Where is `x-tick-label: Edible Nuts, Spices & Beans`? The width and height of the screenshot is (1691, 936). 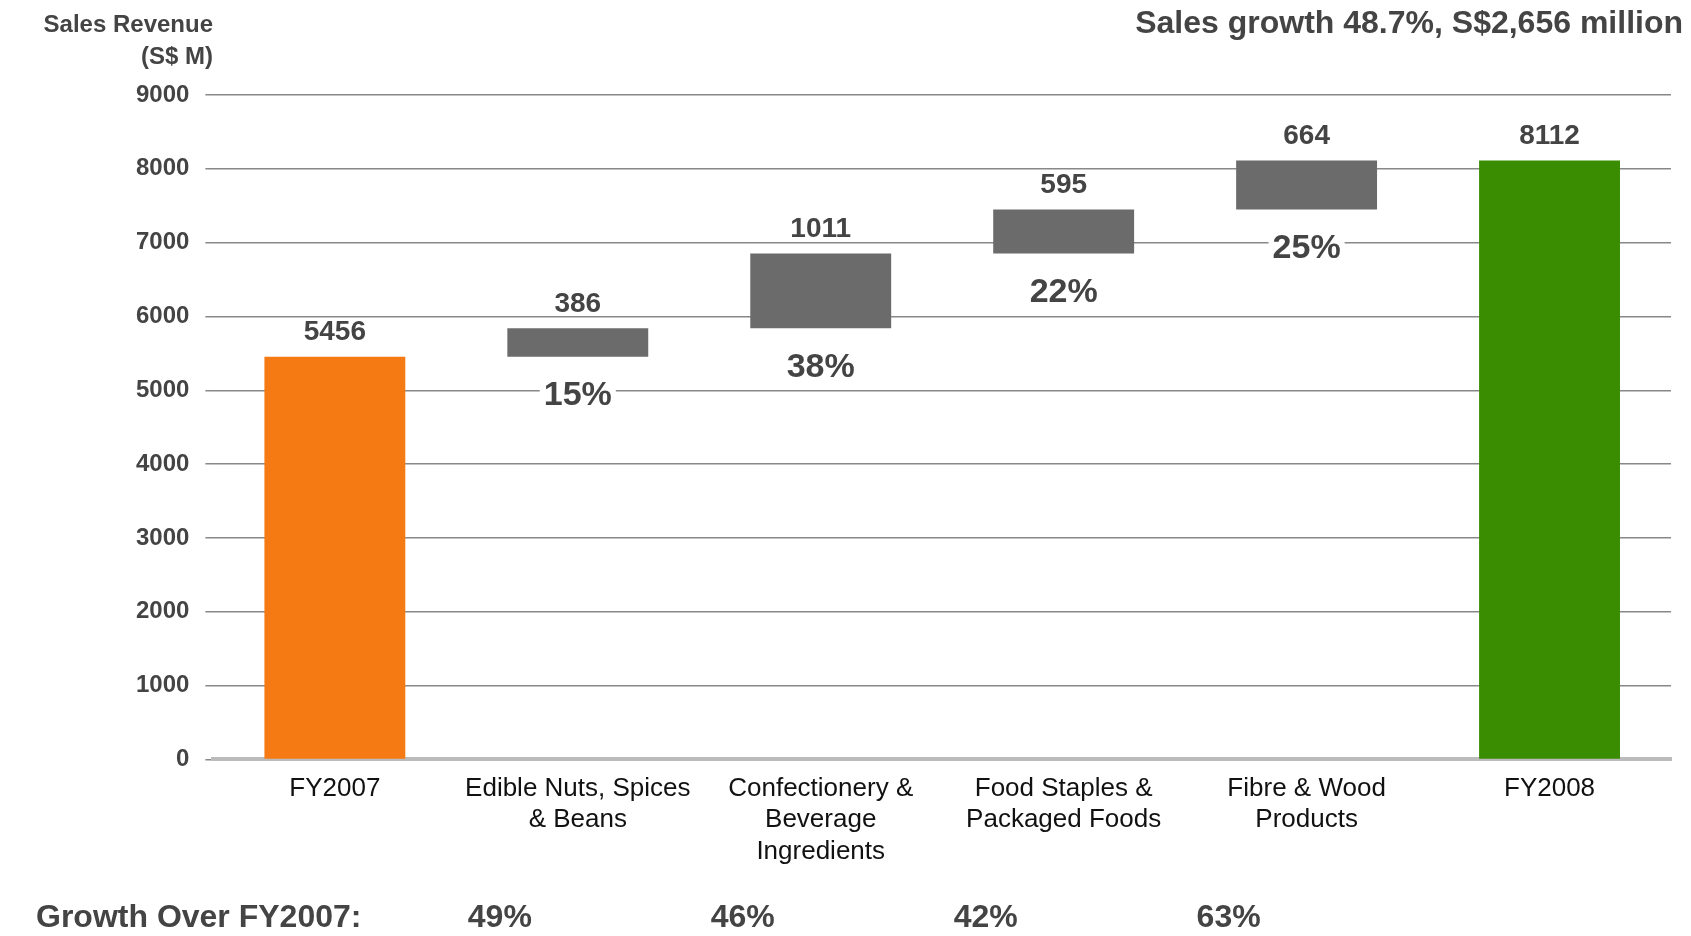
x-tick-label: Edible Nuts, Spices & Beans is located at coordinates (578, 803).